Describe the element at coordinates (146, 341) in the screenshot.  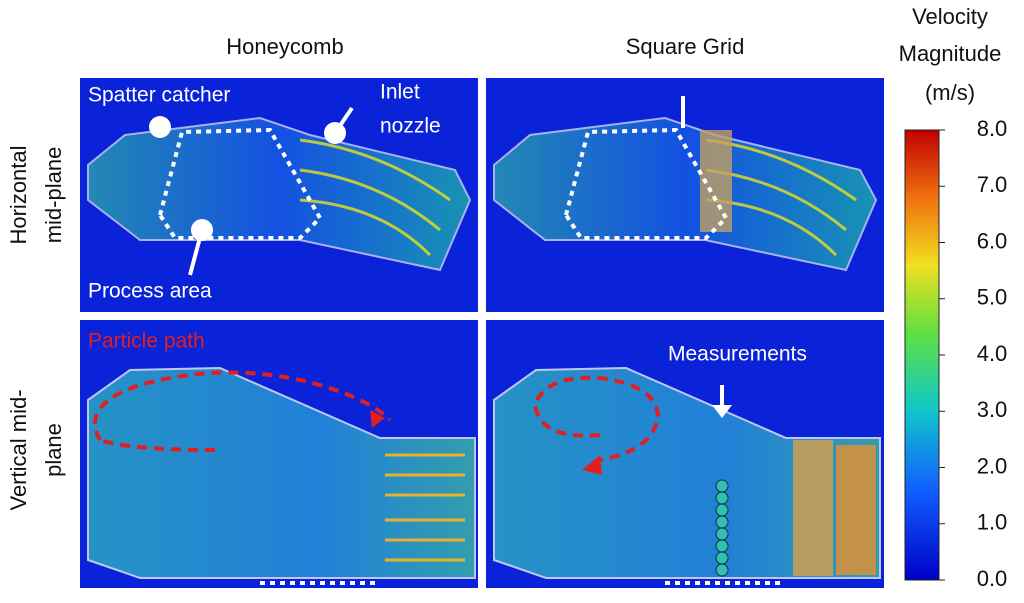
I see `annotation: Particle path` at that location.